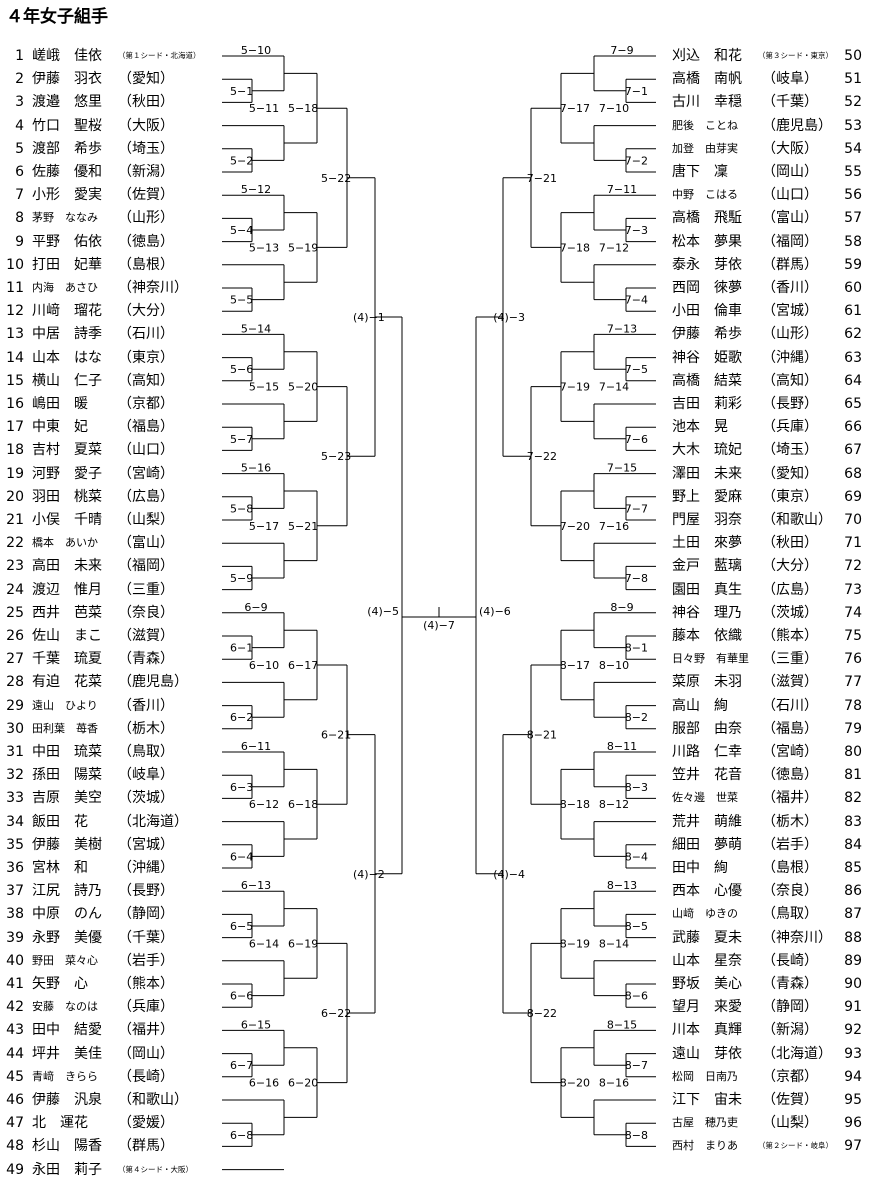 The width and height of the screenshot is (876, 1200). What do you see at coordinates (853, 241) in the screenshot?
I see `entry-number: 58` at bounding box center [853, 241].